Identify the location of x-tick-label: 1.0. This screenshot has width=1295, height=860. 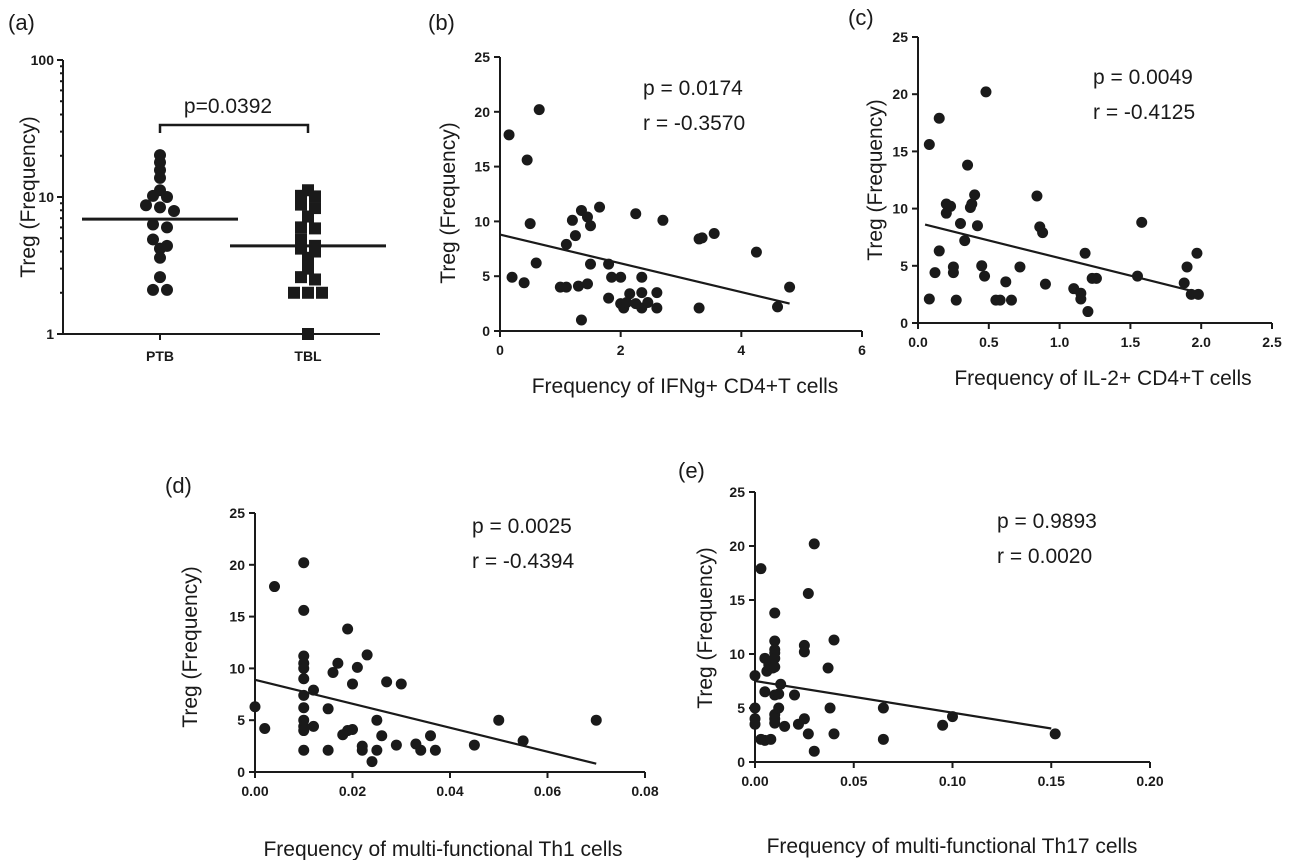
(1060, 342).